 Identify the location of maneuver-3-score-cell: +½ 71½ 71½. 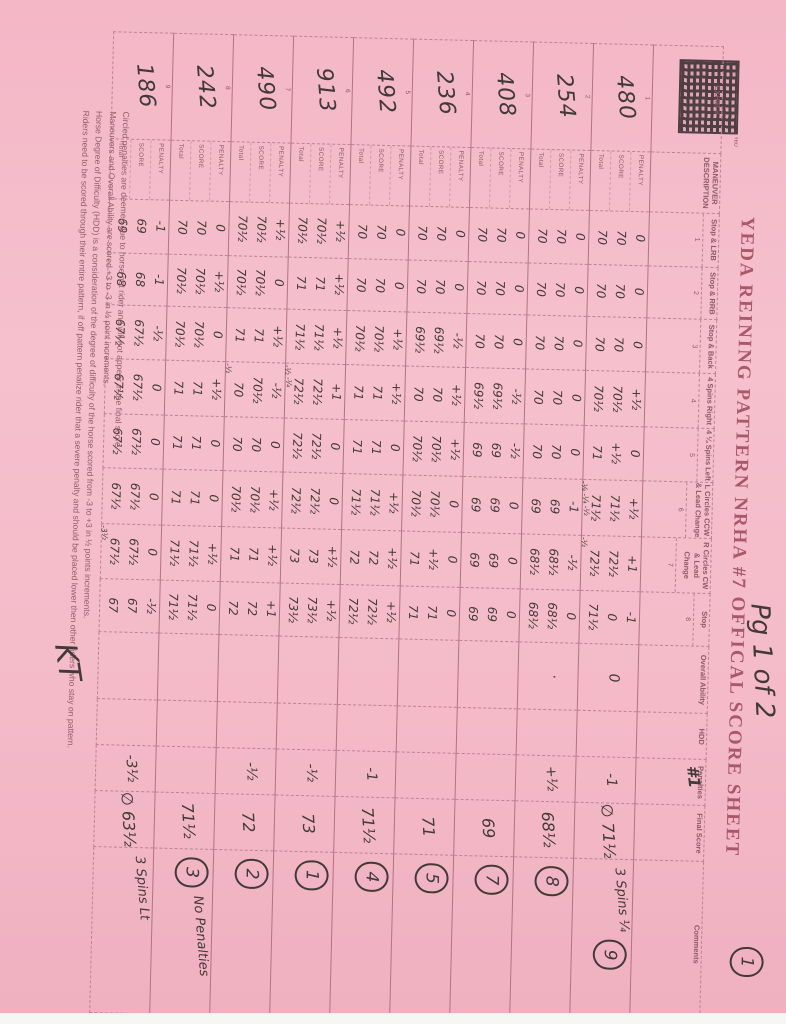
(316, 337).